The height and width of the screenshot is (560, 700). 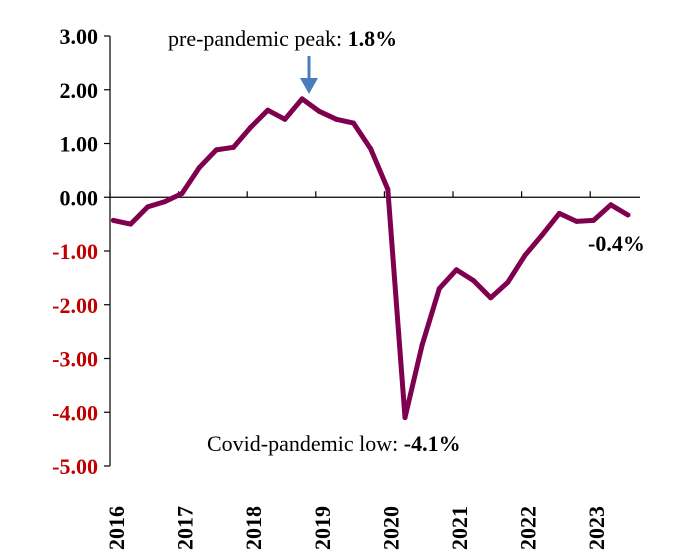 I want to click on peak-value: 1.8%, so click(x=373, y=38).